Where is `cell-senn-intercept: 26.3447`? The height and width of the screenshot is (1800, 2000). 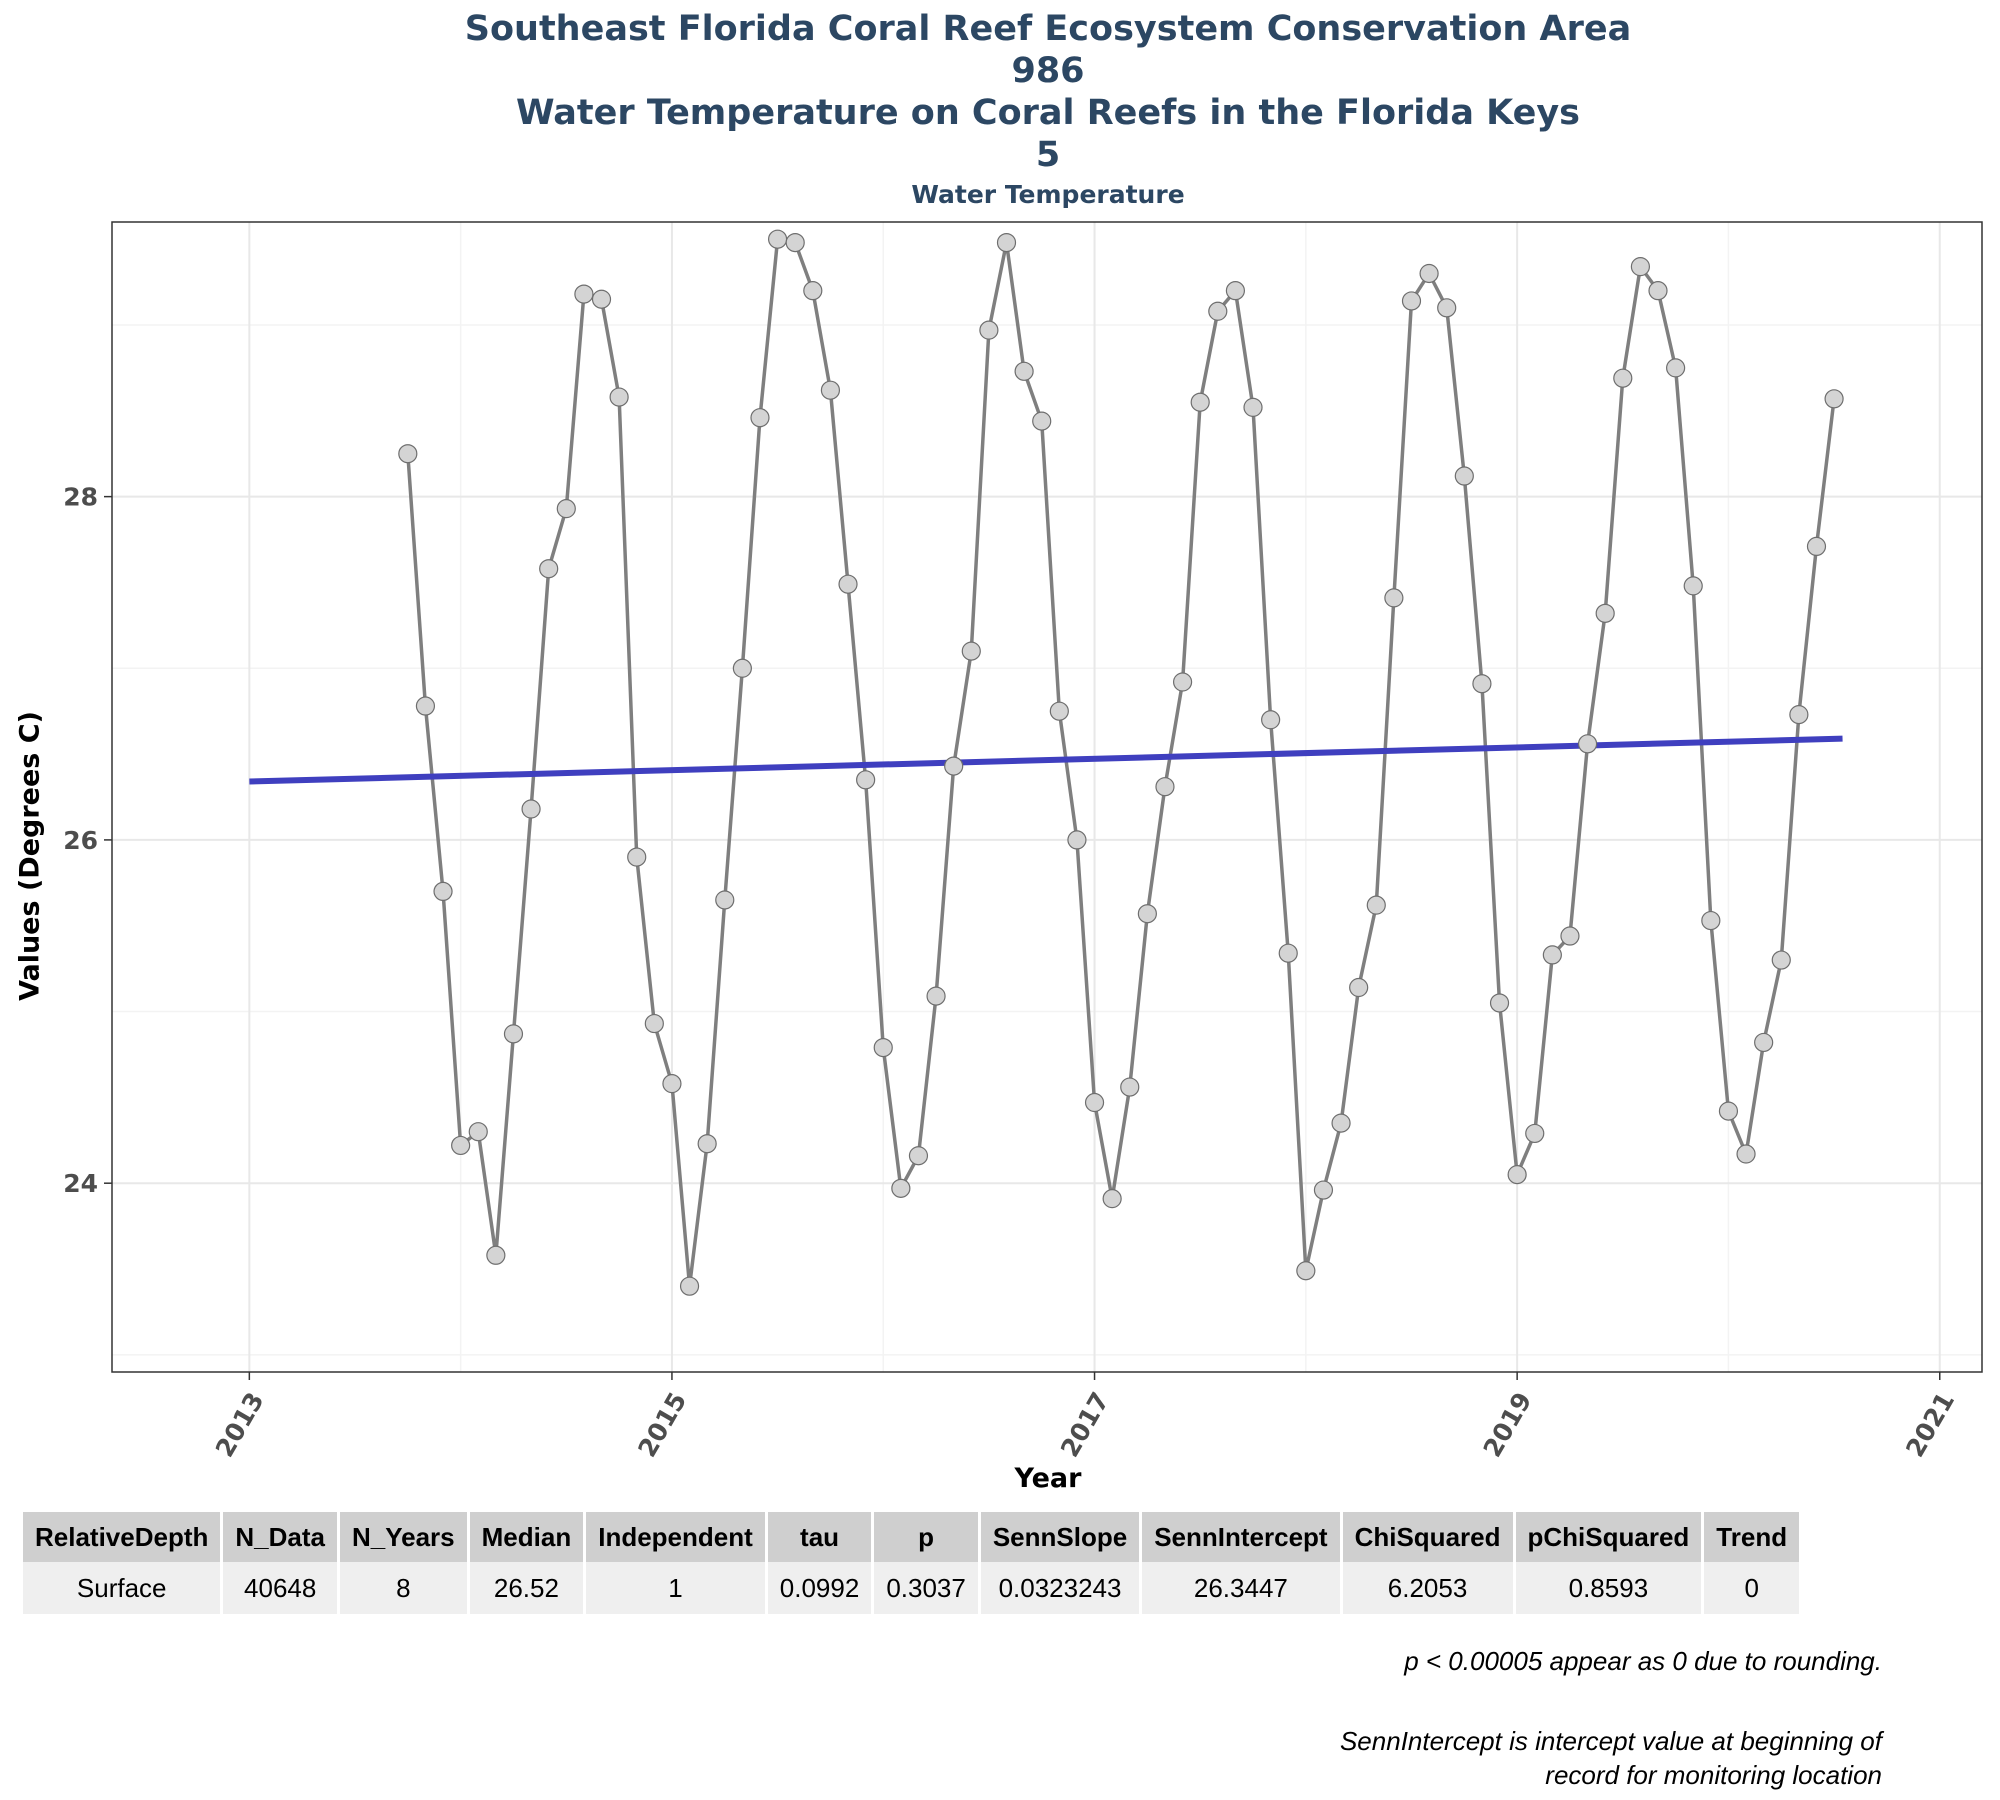 cell-senn-intercept: 26.3447 is located at coordinates (1241, 1588).